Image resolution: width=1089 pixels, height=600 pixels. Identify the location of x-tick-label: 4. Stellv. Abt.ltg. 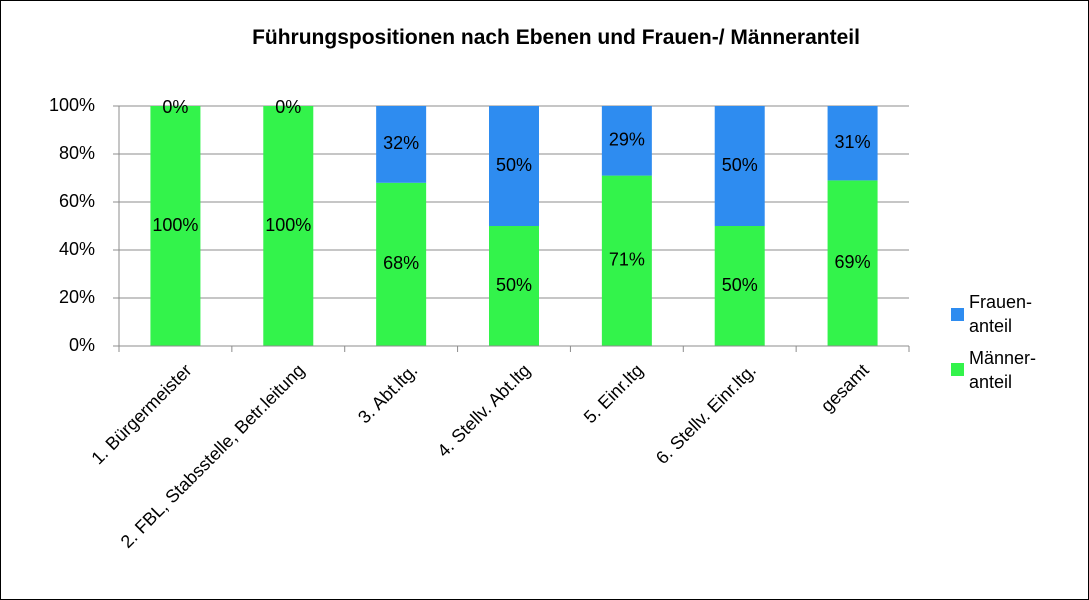
(483, 410).